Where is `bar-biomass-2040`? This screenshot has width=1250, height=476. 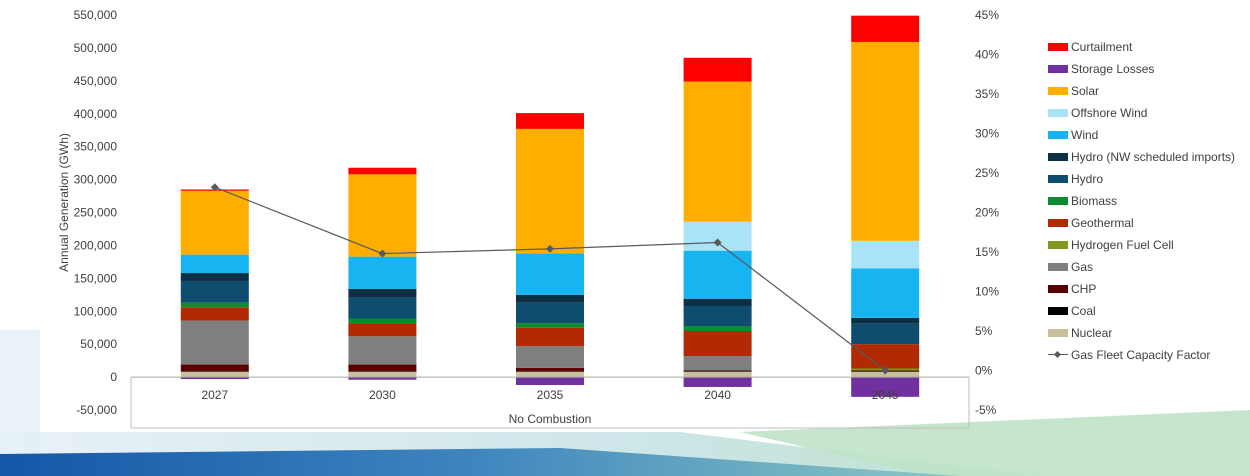 bar-biomass-2040 is located at coordinates (717, 328).